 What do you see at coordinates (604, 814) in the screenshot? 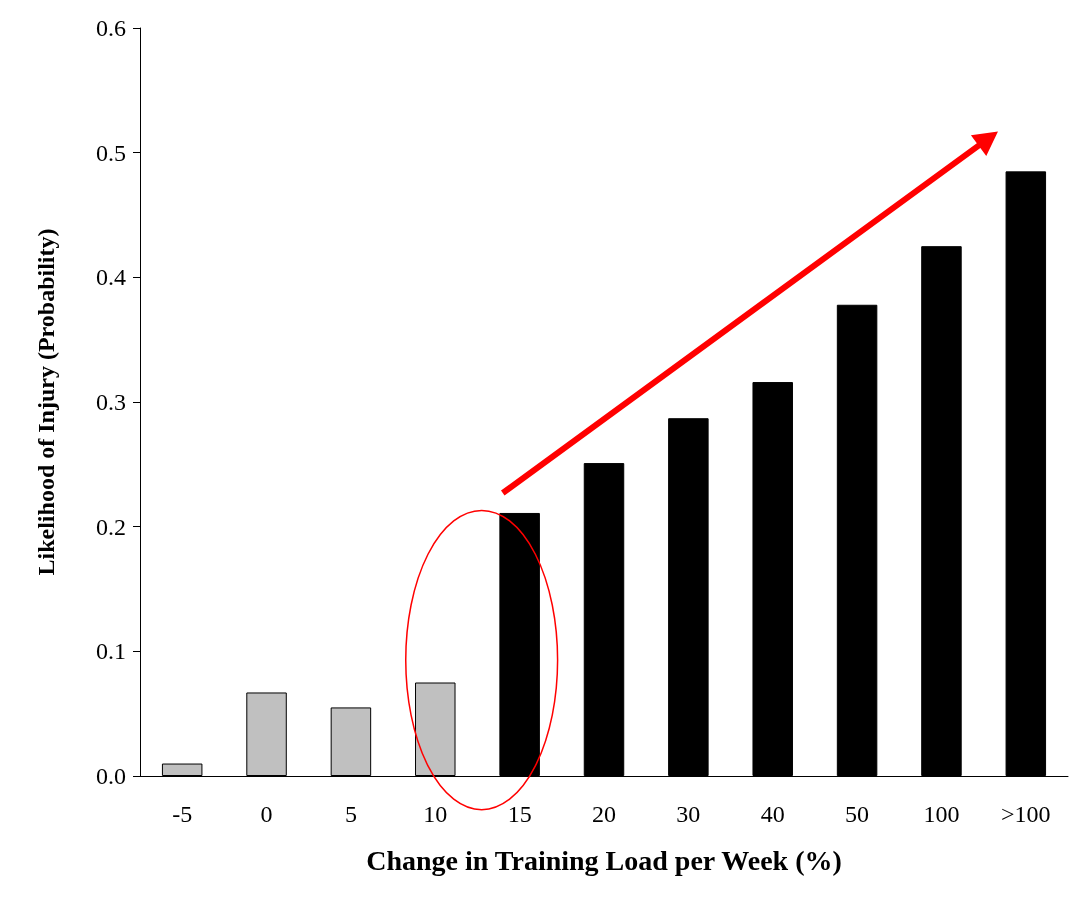
I see `x-tick-label: 20` at bounding box center [604, 814].